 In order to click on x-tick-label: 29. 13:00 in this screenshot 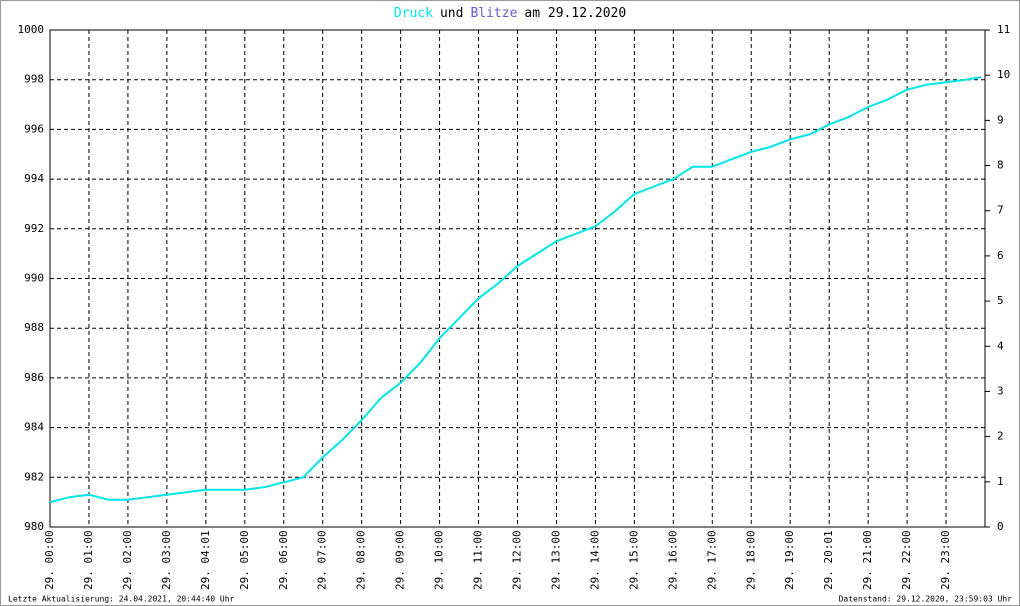, I will do `click(555, 560)`.